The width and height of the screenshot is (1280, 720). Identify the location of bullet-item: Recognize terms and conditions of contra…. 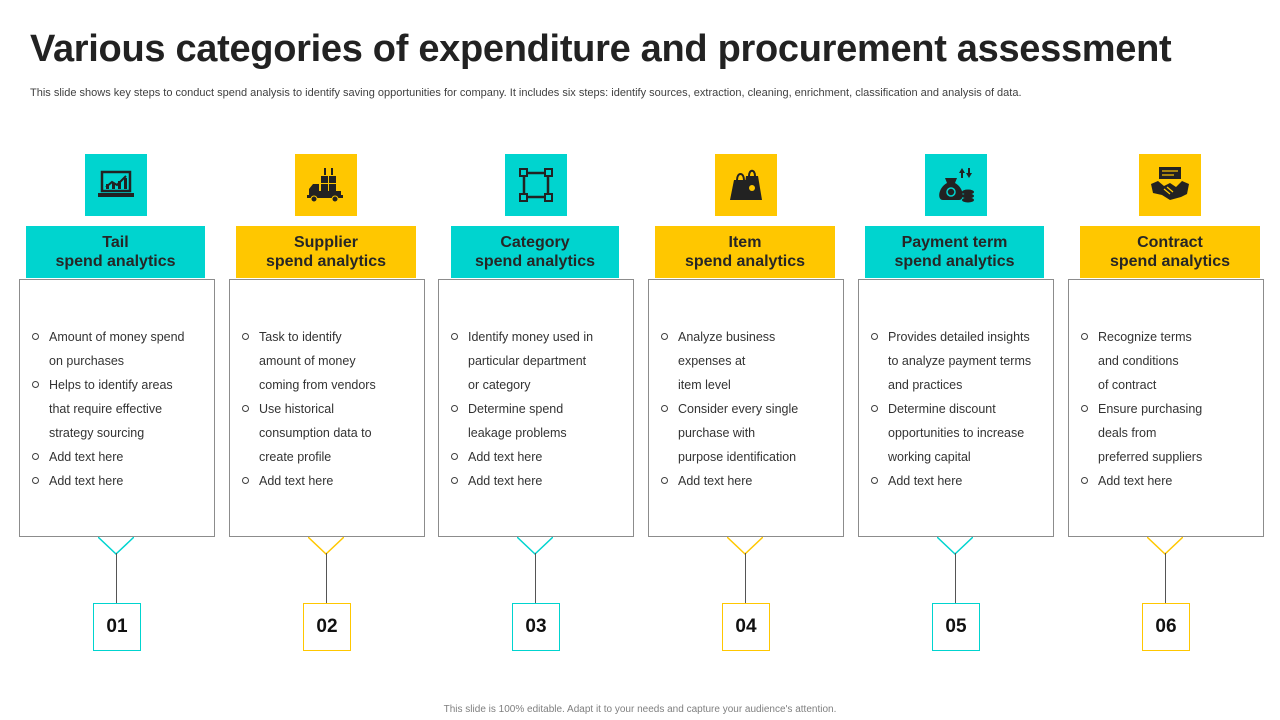
(1168, 361).